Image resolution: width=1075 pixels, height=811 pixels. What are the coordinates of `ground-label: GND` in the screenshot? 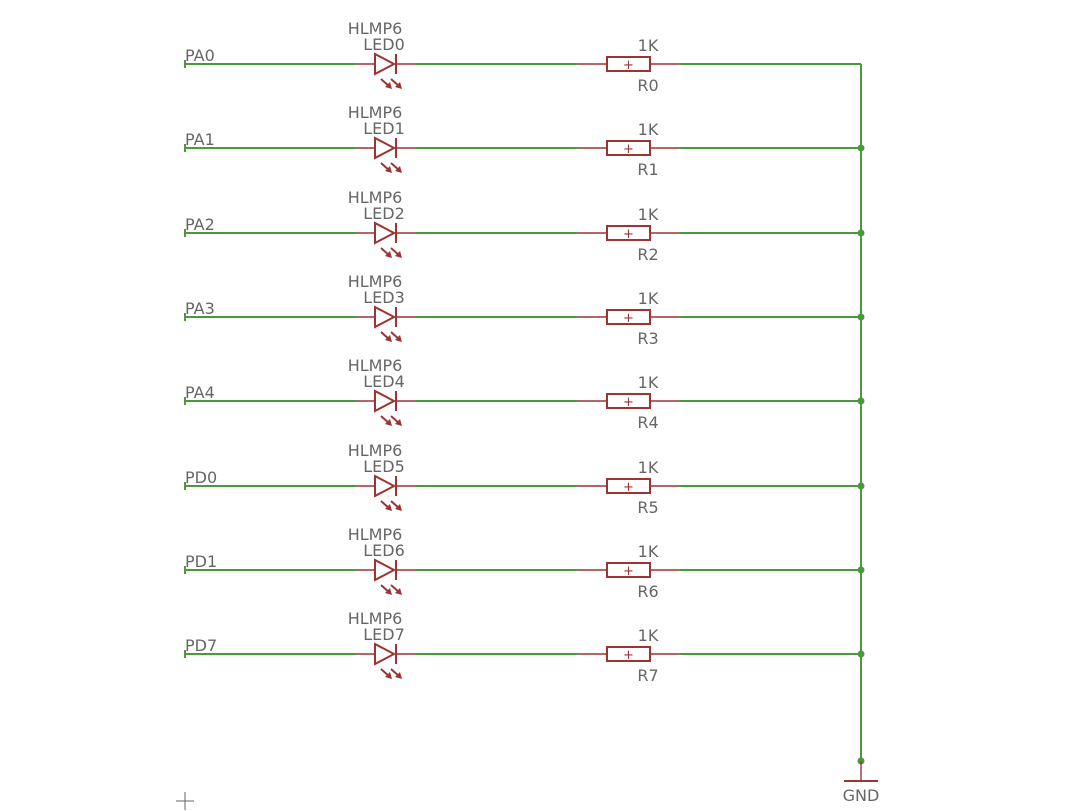 It's located at (861, 795).